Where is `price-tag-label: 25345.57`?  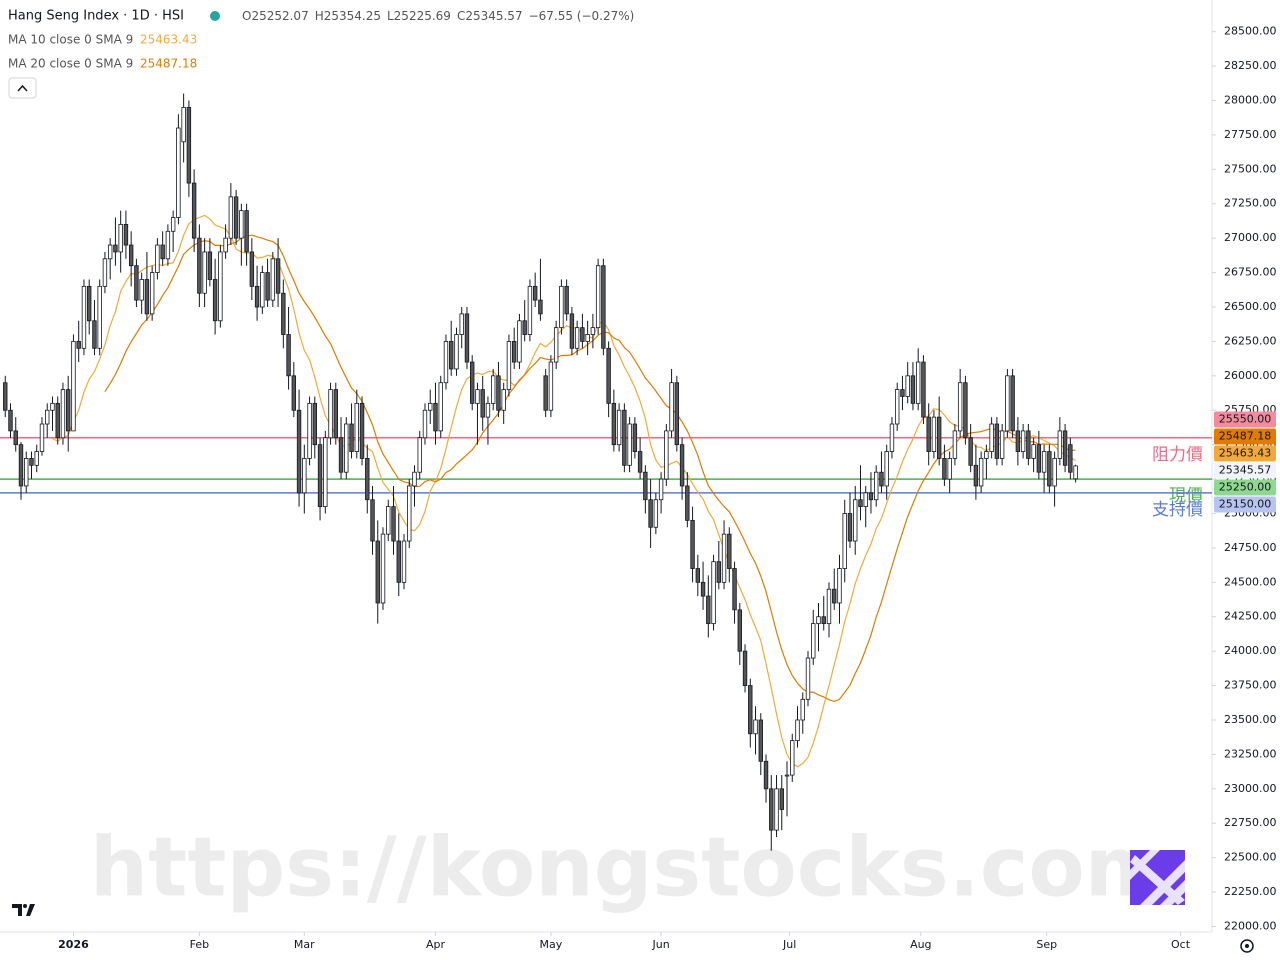 price-tag-label: 25345.57 is located at coordinates (1245, 469).